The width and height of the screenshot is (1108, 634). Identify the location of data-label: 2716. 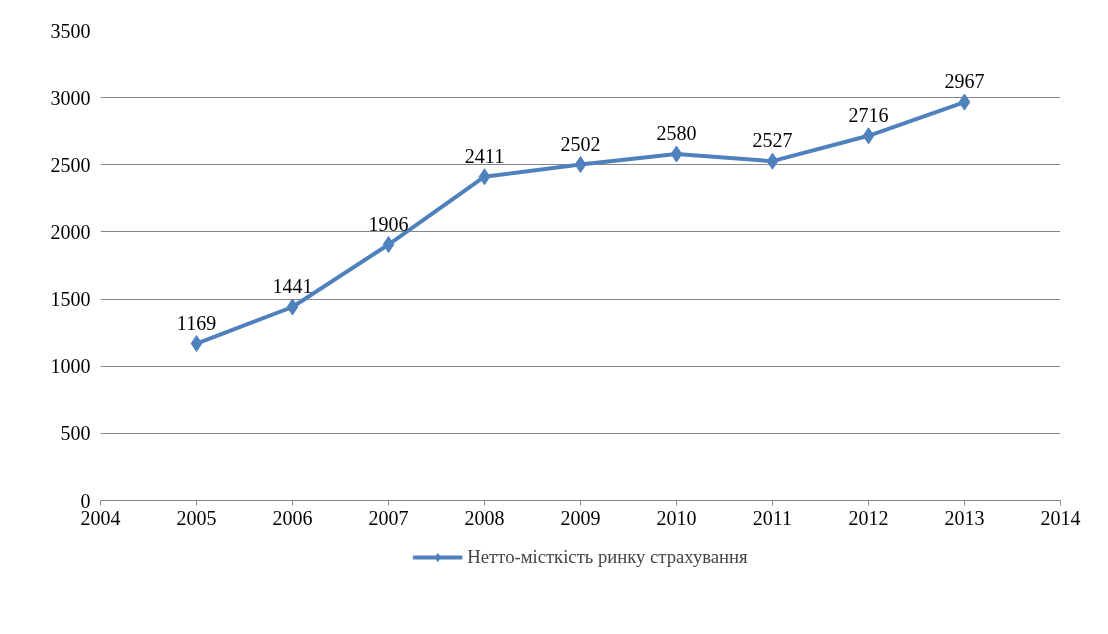
(868, 114).